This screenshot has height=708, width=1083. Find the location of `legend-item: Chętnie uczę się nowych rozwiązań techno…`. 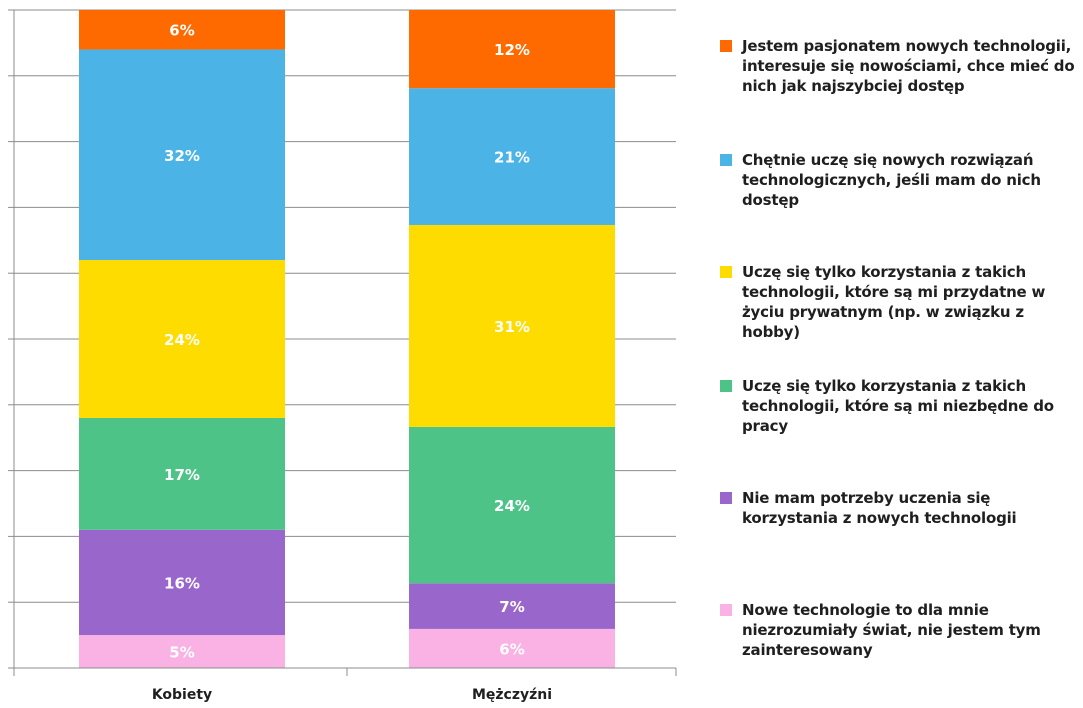

legend-item: Chętnie uczę się nowych rozwiązań techno… is located at coordinates (900, 180).